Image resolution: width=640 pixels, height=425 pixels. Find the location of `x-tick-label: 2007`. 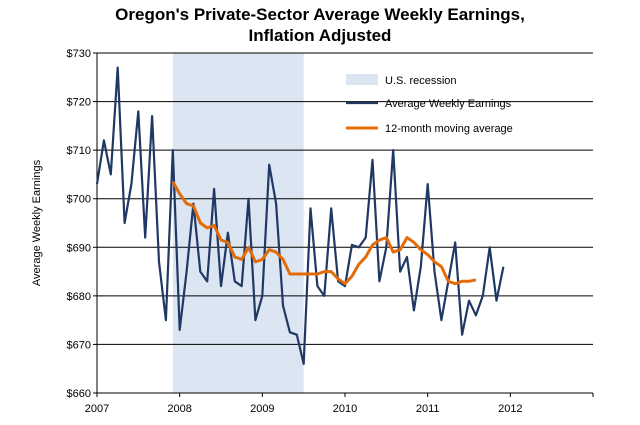

x-tick-label: 2007 is located at coordinates (97, 409).